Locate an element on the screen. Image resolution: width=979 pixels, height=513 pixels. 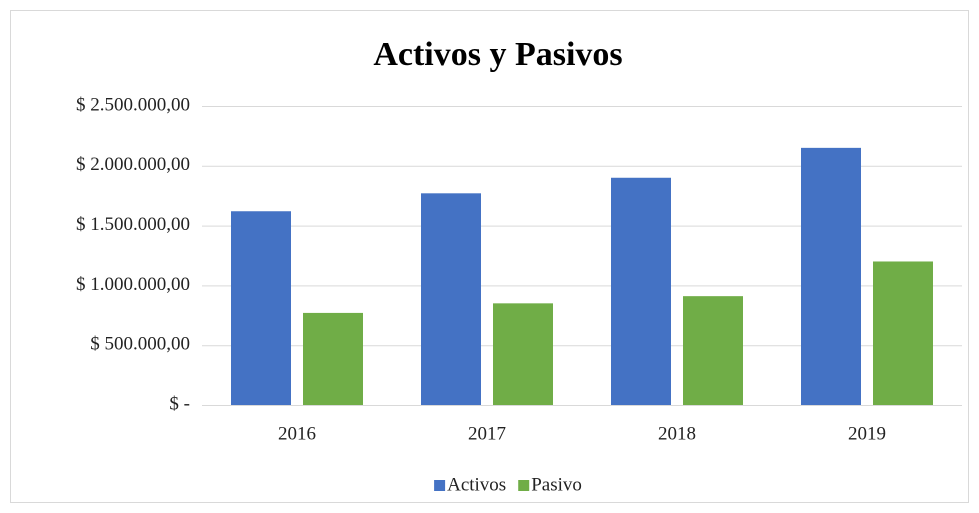
chart-title: Activos y Pasivos is located at coordinates (497, 54).